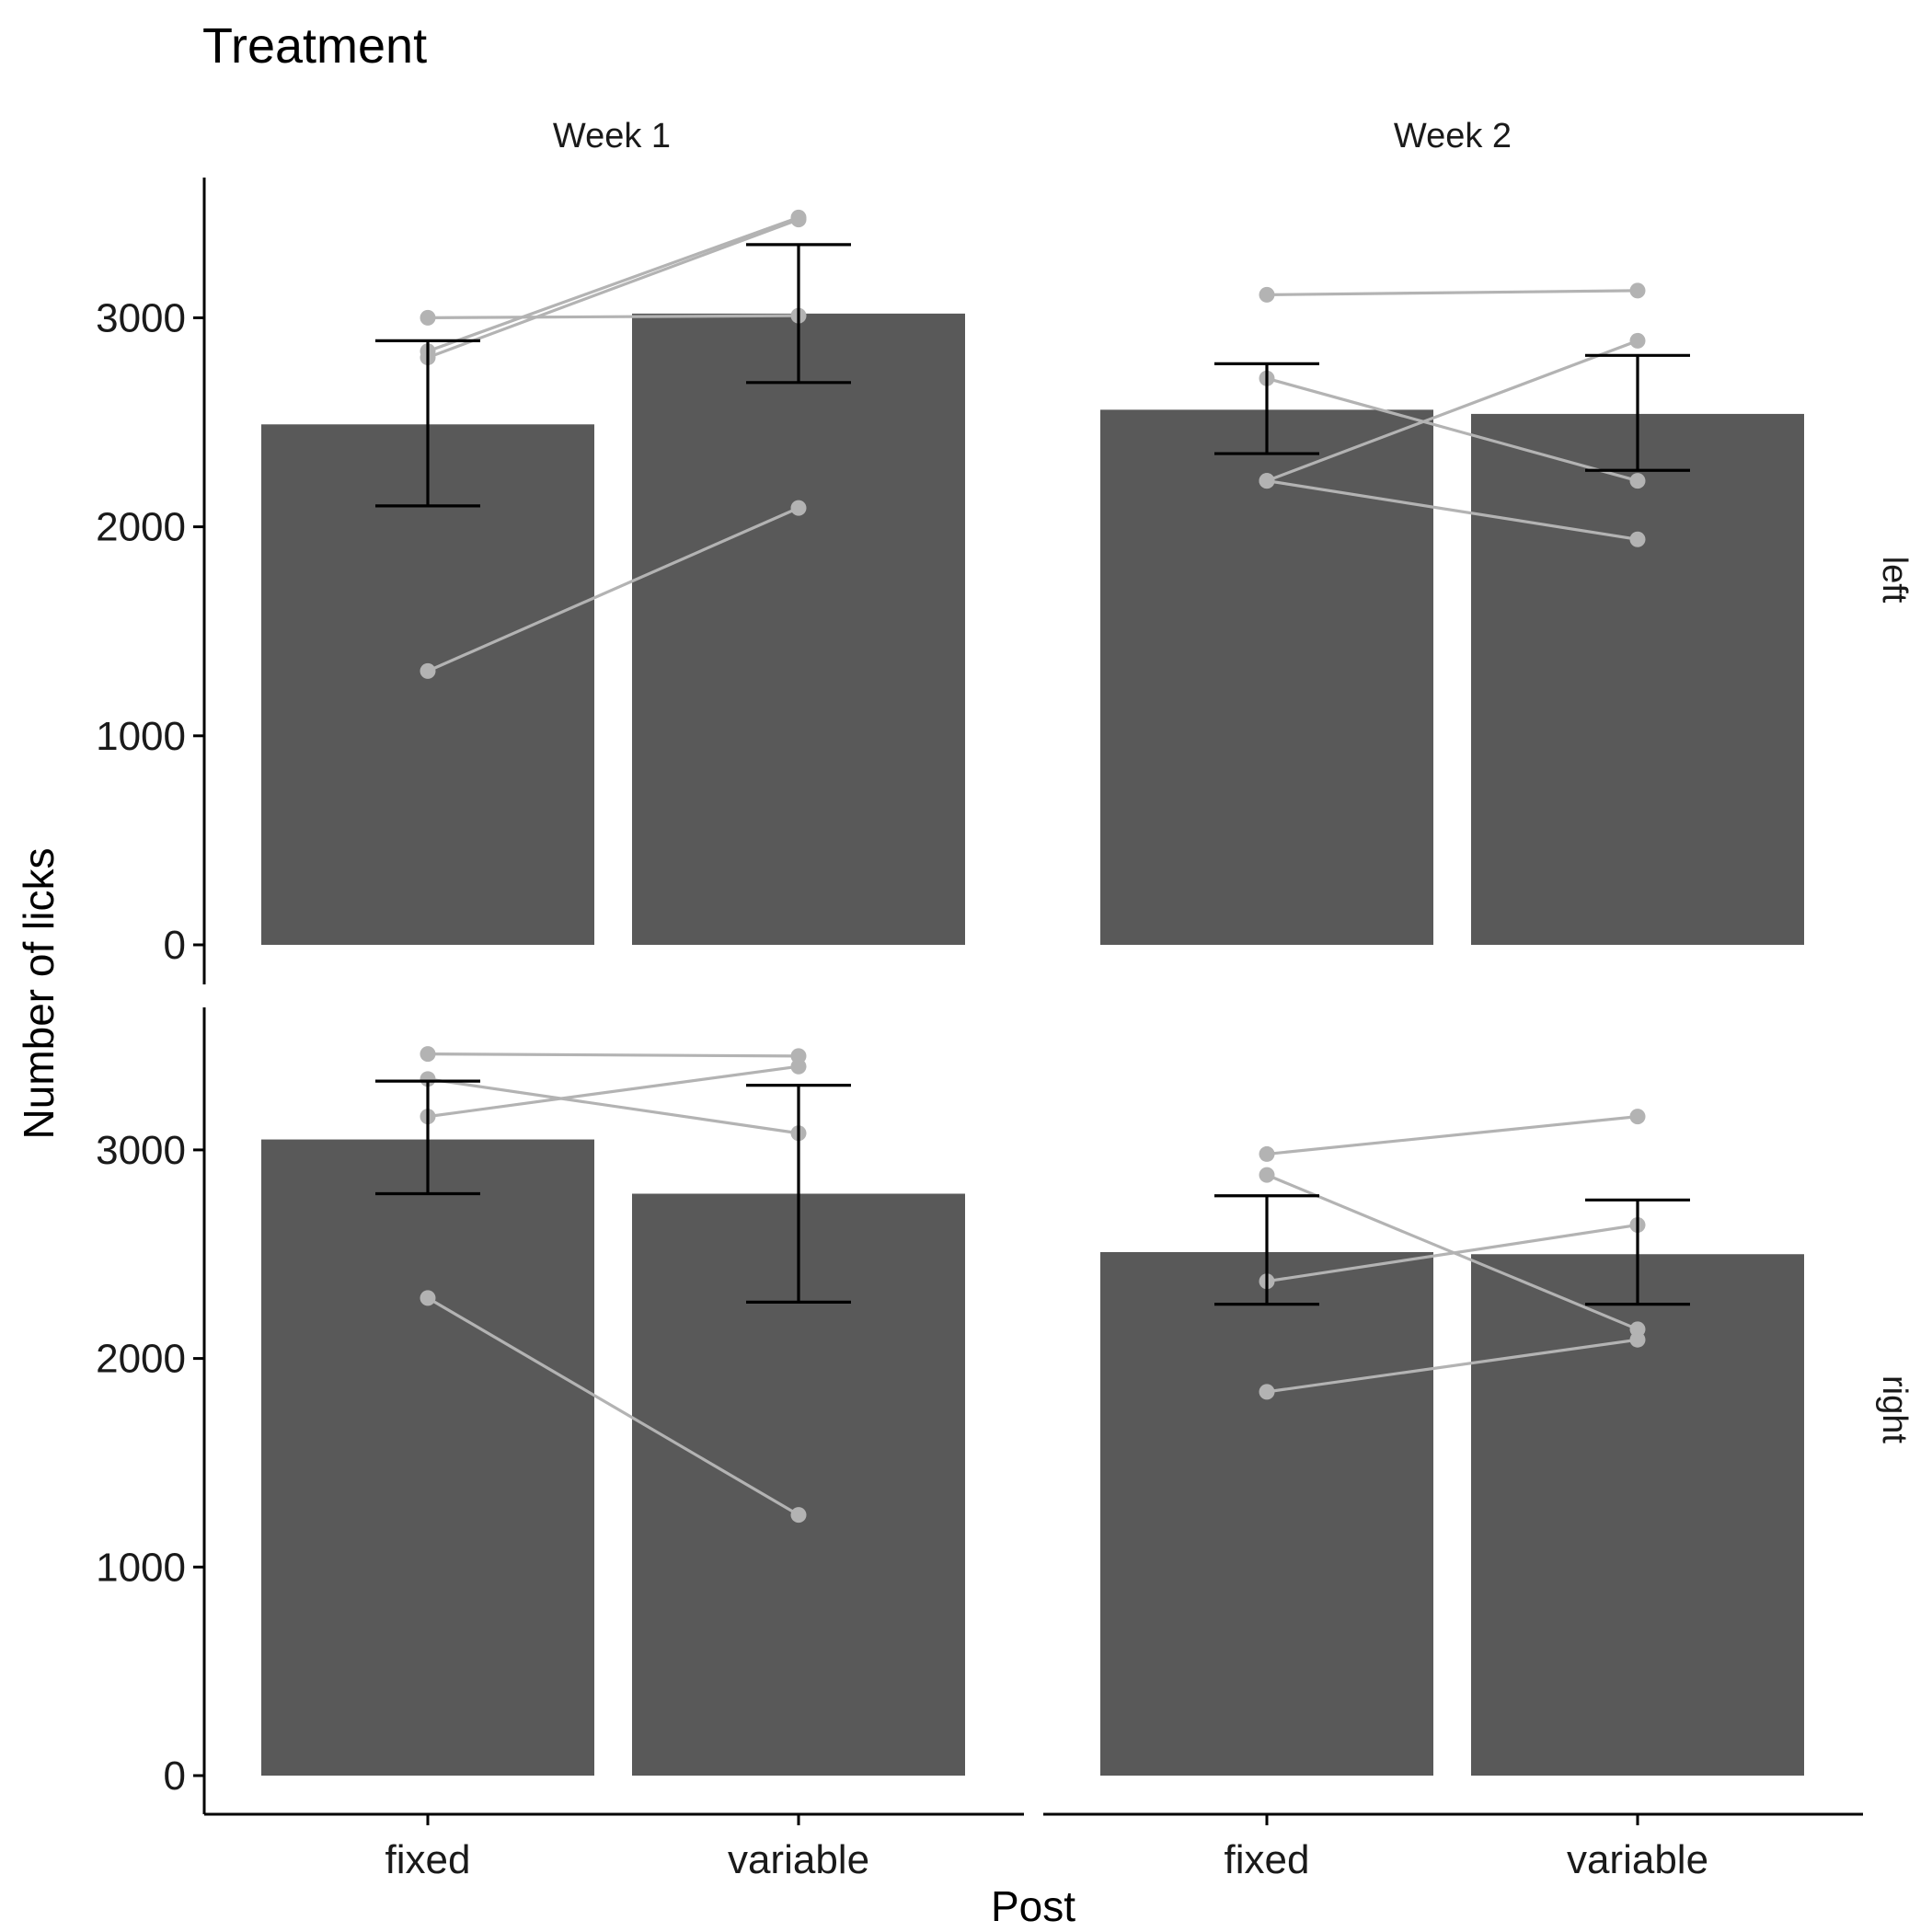 Image resolution: width=1932 pixels, height=1932 pixels. I want to click on subject-point-week-2-right-4-variable, so click(1637, 1339).